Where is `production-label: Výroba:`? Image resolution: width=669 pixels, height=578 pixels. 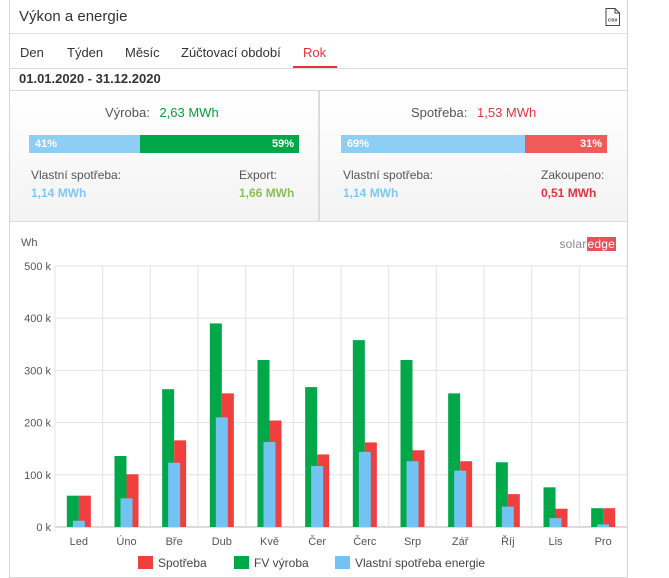 production-label: Výroba: is located at coordinates (127, 112).